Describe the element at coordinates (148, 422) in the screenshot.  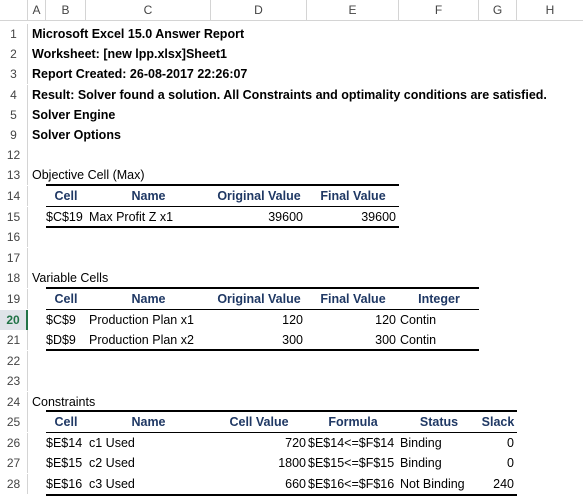
I see `constraints-header-name: Name` at that location.